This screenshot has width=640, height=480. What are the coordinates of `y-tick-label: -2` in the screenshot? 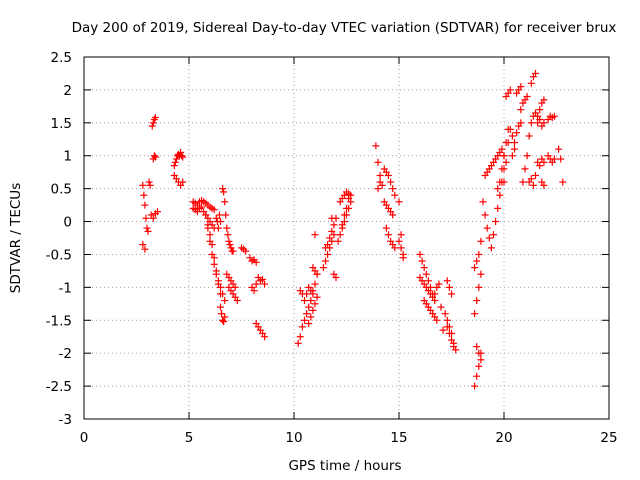 It's located at (65, 354).